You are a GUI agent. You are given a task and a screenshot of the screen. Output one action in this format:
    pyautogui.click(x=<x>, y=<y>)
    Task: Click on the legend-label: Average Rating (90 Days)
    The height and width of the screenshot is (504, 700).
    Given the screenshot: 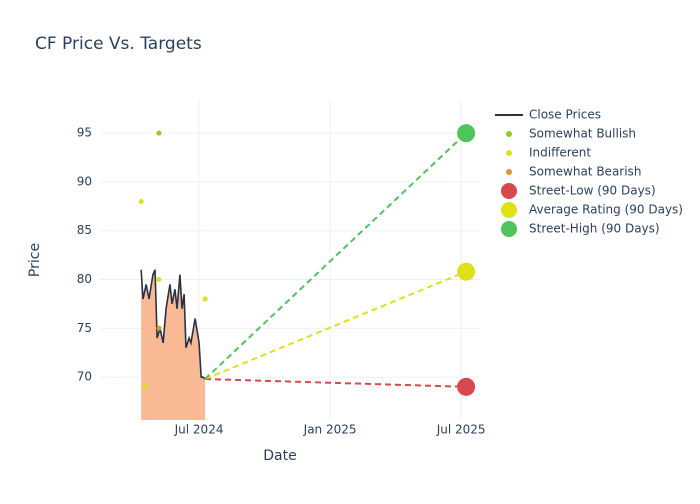 What is the action you would take?
    pyautogui.click(x=606, y=210)
    